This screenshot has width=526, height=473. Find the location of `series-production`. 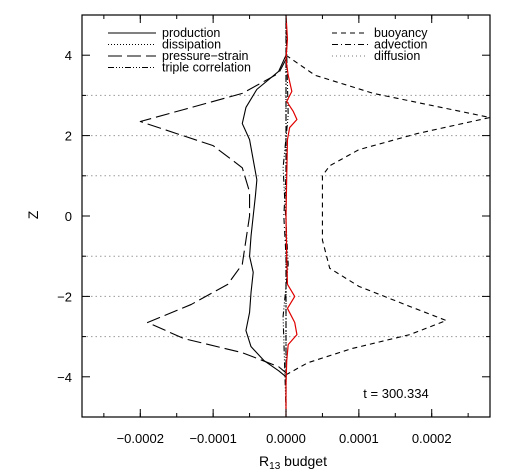

series-production is located at coordinates (264, 216).